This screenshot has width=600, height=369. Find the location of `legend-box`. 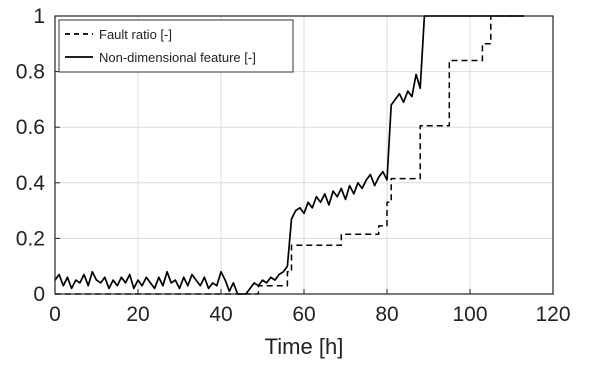

legend-box is located at coordinates (176, 46).